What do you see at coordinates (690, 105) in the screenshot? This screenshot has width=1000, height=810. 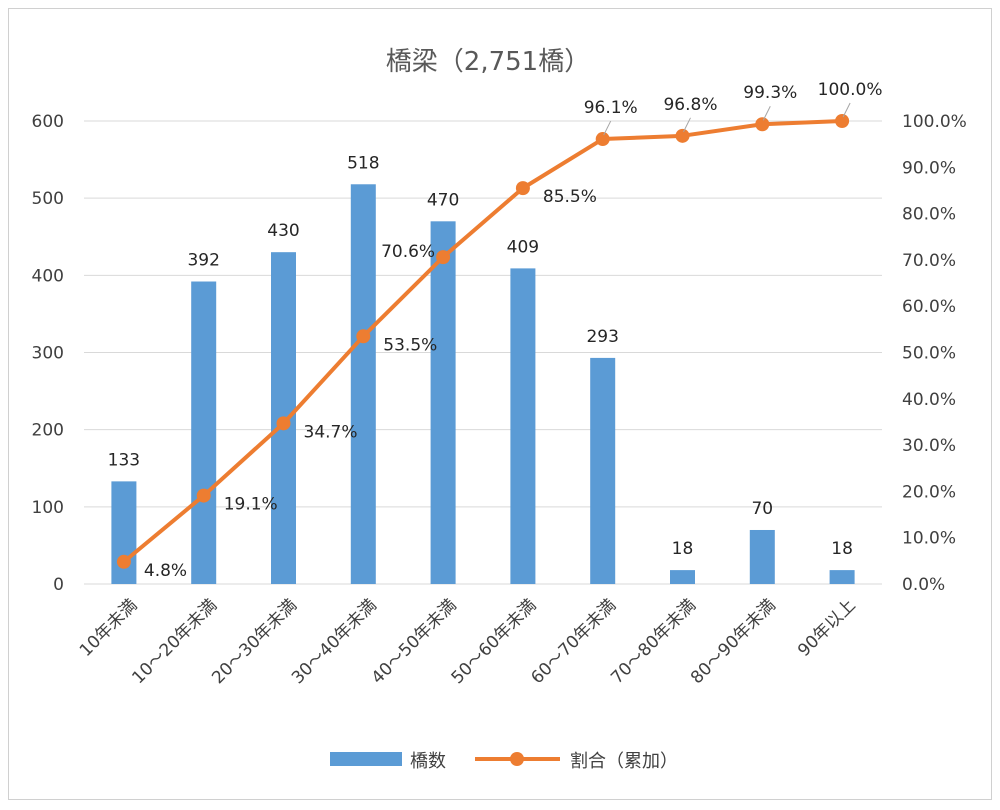 I see `line-data-label: 96.8%` at bounding box center [690, 105].